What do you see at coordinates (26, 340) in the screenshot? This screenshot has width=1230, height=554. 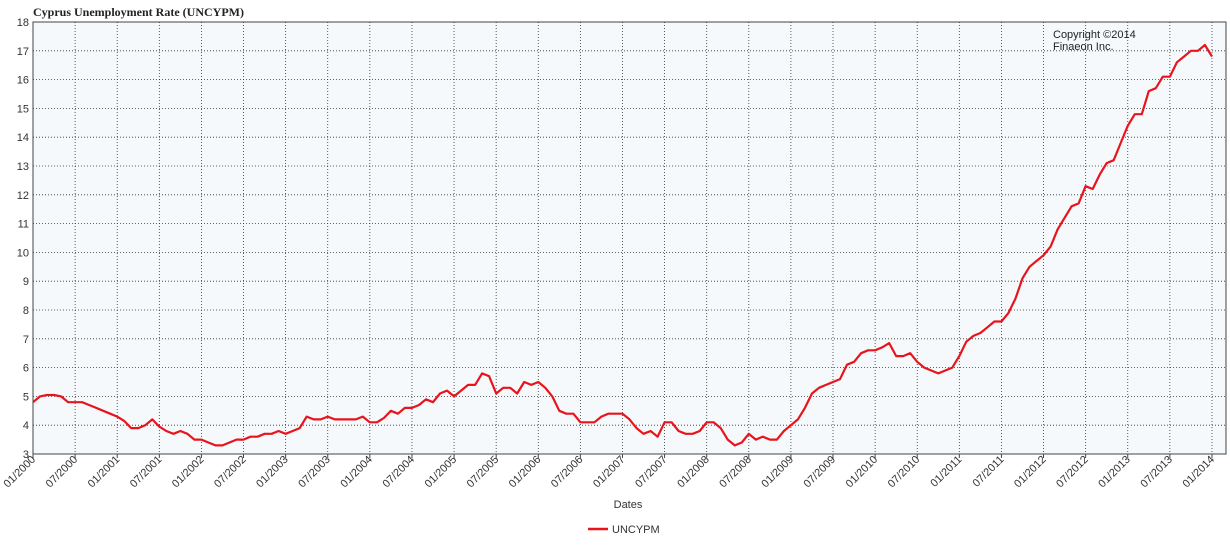 I see `y-tick-label: 7` at bounding box center [26, 340].